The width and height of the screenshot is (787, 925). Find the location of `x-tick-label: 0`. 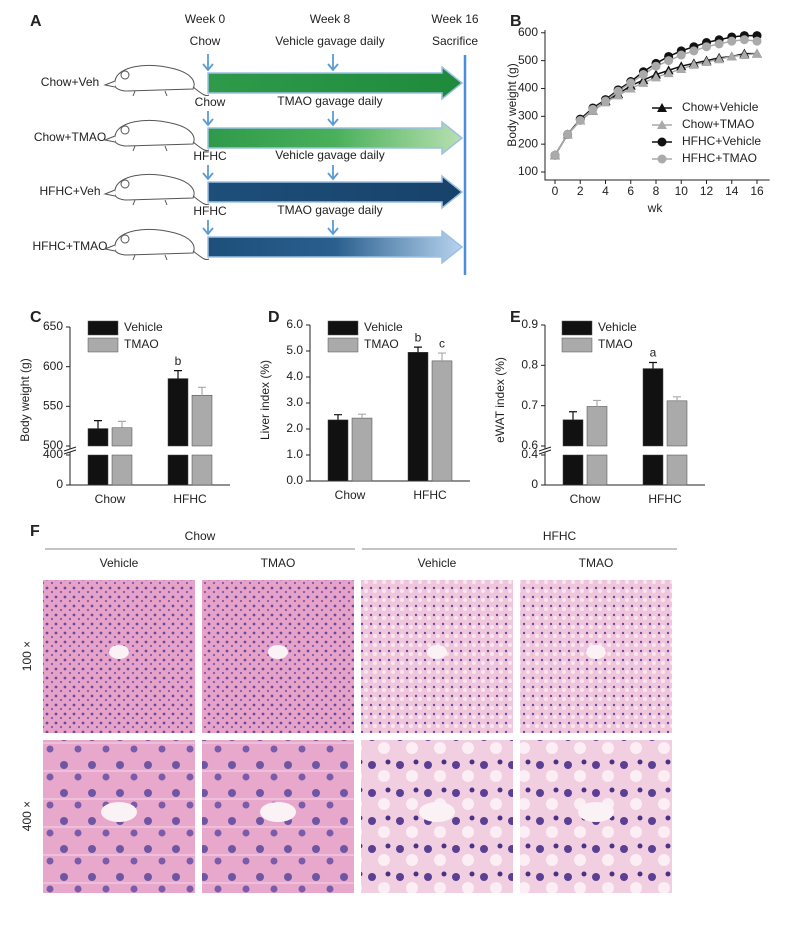

x-tick-label: 0 is located at coordinates (555, 191).